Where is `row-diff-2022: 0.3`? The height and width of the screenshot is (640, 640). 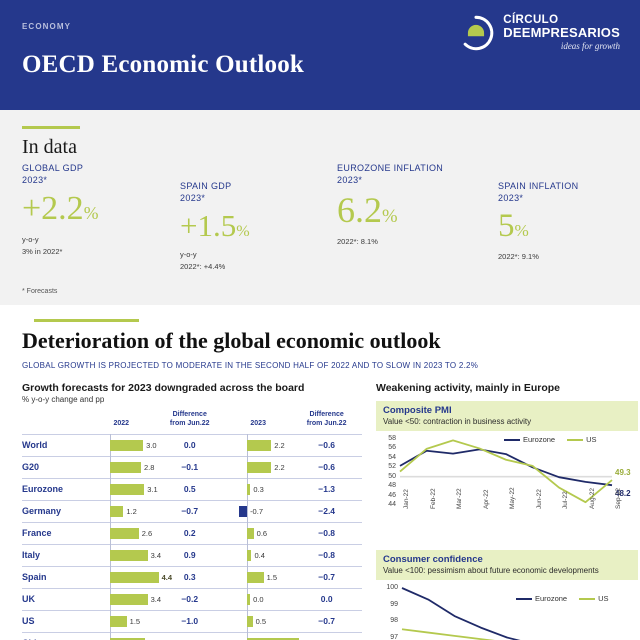 row-diff-2022: 0.3 is located at coordinates (189, 577).